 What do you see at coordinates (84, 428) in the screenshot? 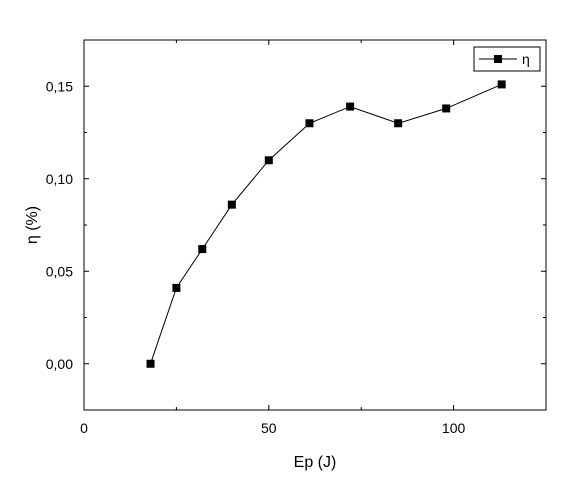
I see `x-tick-label: 0` at bounding box center [84, 428].